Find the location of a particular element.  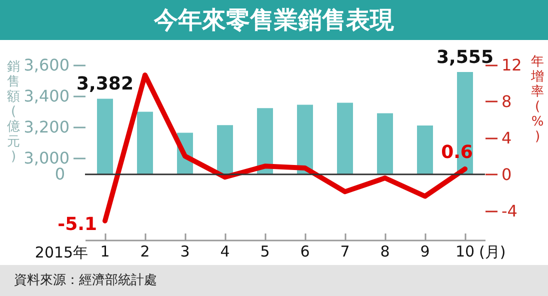

y-axis-title: 銷售額(億元) is located at coordinates (13, 112).